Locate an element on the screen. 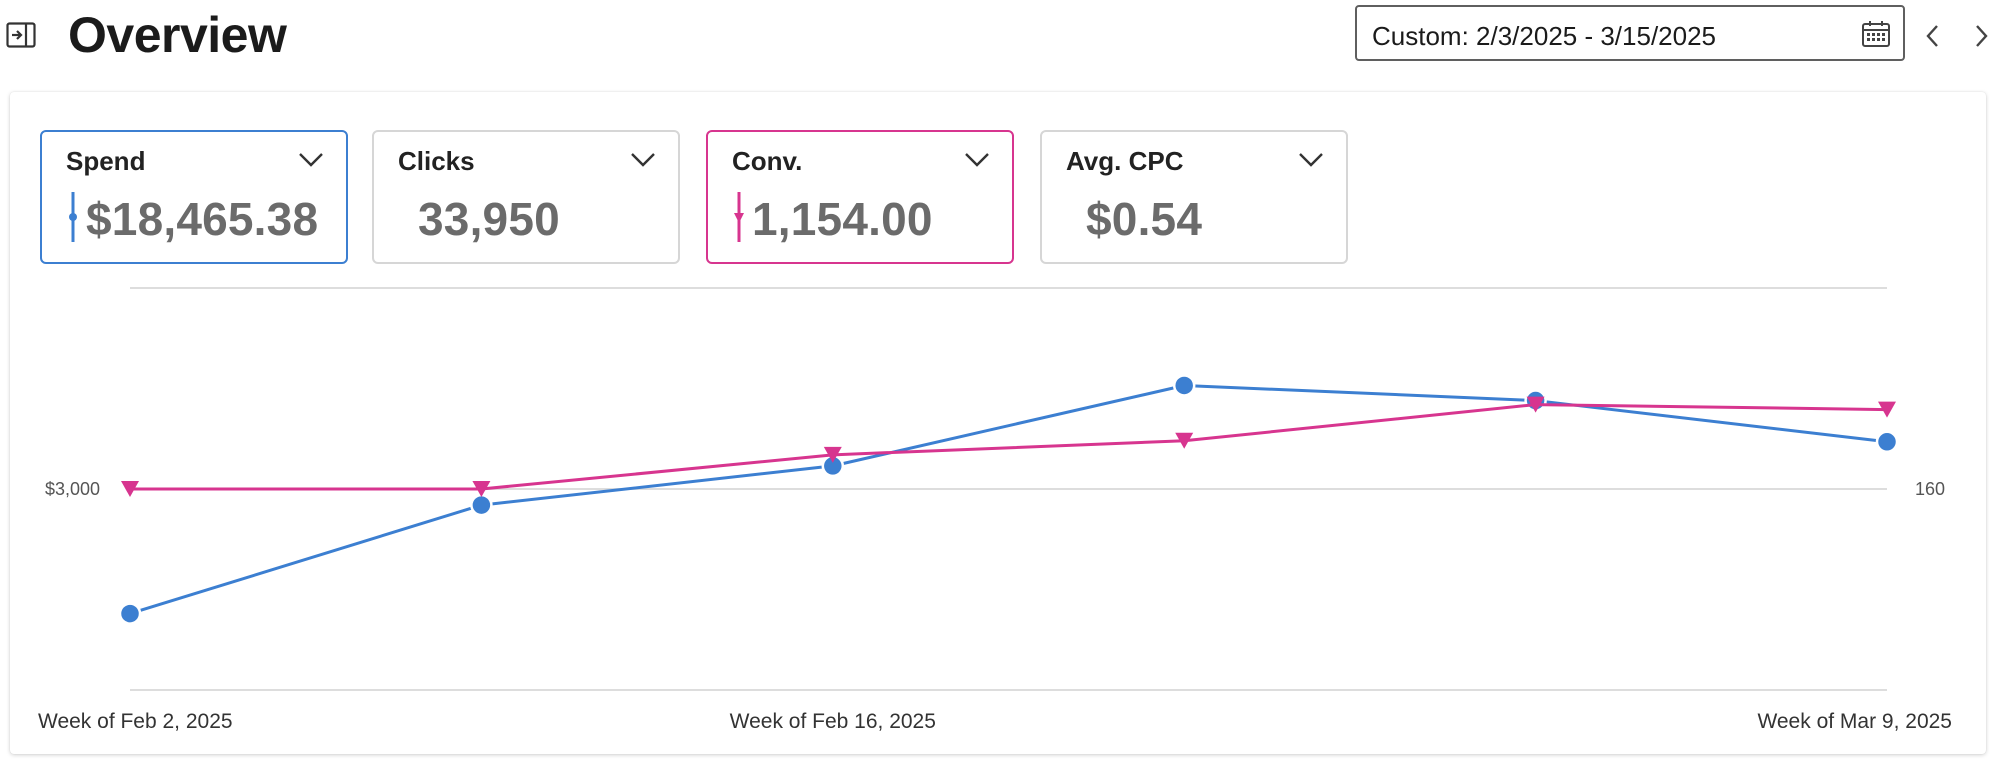  date-range-text: Custom: 2/3/2025 - 3/15/2025 is located at coordinates (1544, 36).